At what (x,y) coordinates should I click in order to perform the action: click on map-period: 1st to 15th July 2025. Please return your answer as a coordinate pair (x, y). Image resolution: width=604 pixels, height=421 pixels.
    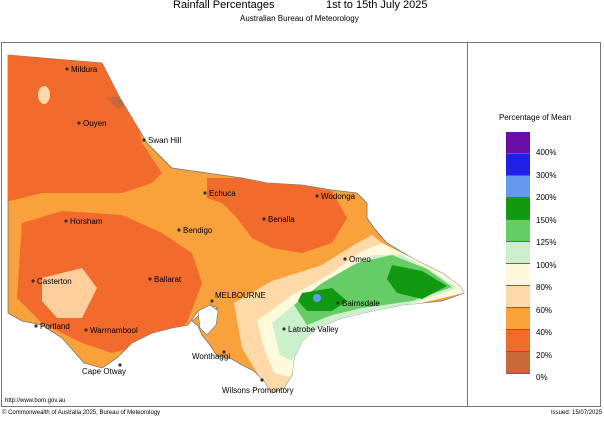
    Looking at the image, I should click on (377, 5).